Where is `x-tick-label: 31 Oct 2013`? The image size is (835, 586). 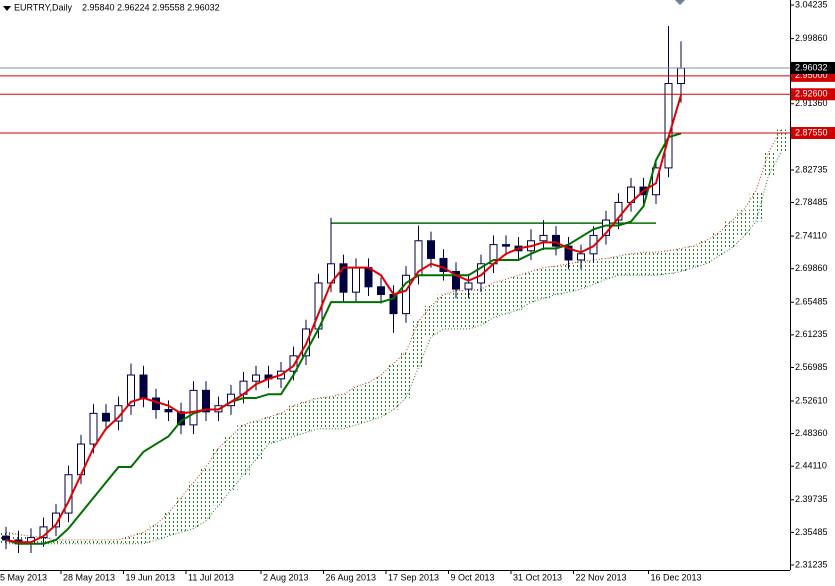 x-tick-label: 31 Oct 2013 is located at coordinates (537, 577).